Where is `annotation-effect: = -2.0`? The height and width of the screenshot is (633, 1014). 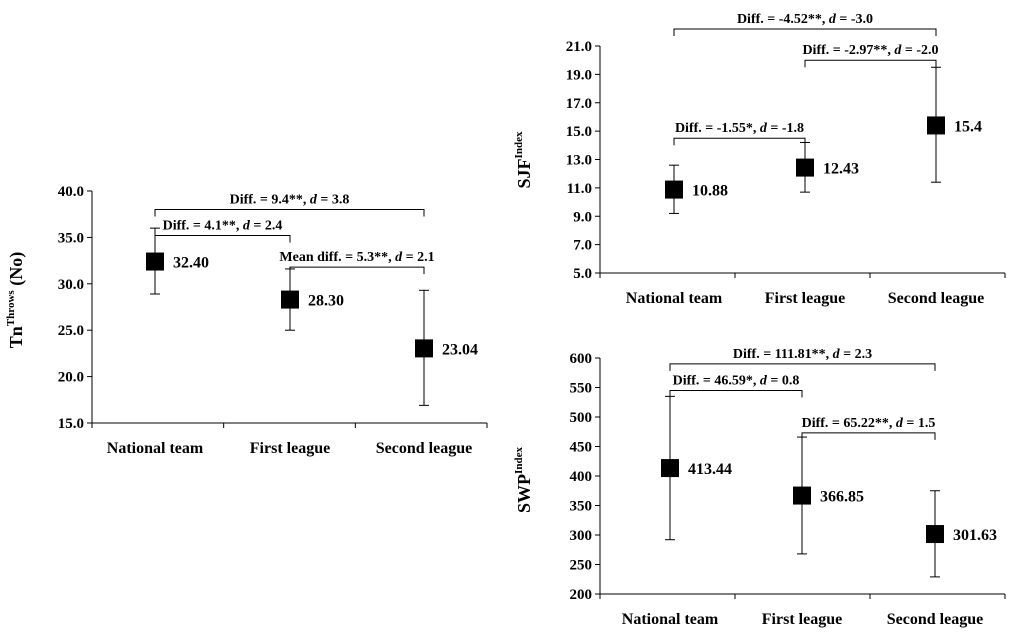
annotation-effect: = -2.0 is located at coordinates (919, 50).